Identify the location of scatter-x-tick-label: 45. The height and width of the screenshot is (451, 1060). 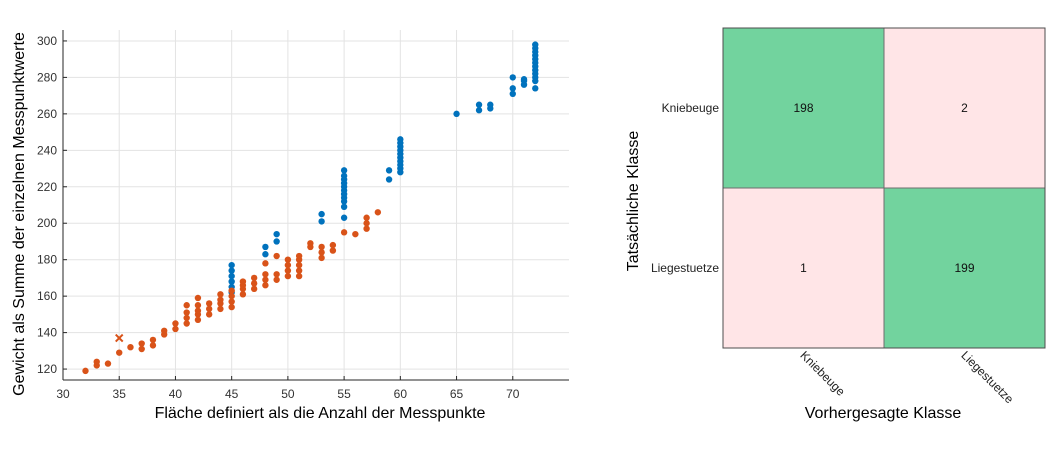
(232, 394).